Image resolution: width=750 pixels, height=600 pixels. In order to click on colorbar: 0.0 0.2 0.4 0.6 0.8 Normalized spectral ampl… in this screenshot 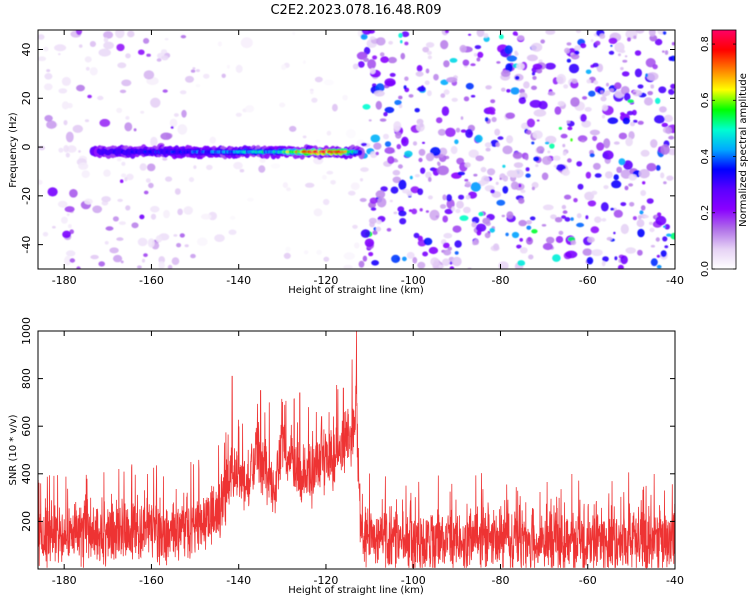, I will do `click(724, 153)`.